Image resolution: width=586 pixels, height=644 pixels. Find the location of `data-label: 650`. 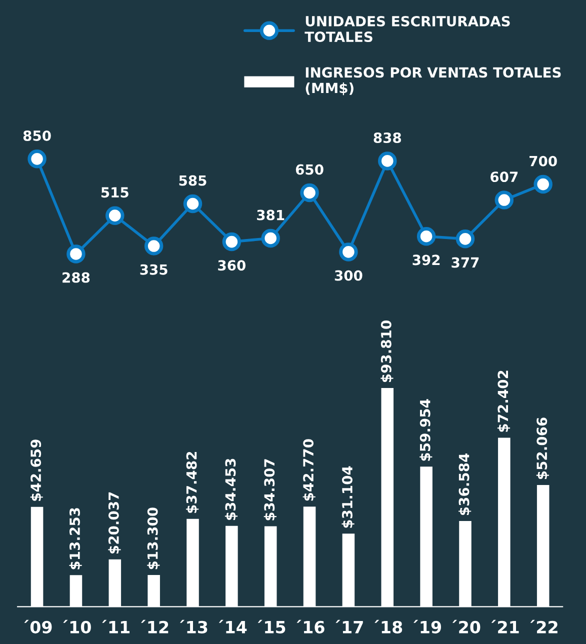

data-label: 650 is located at coordinates (310, 169).